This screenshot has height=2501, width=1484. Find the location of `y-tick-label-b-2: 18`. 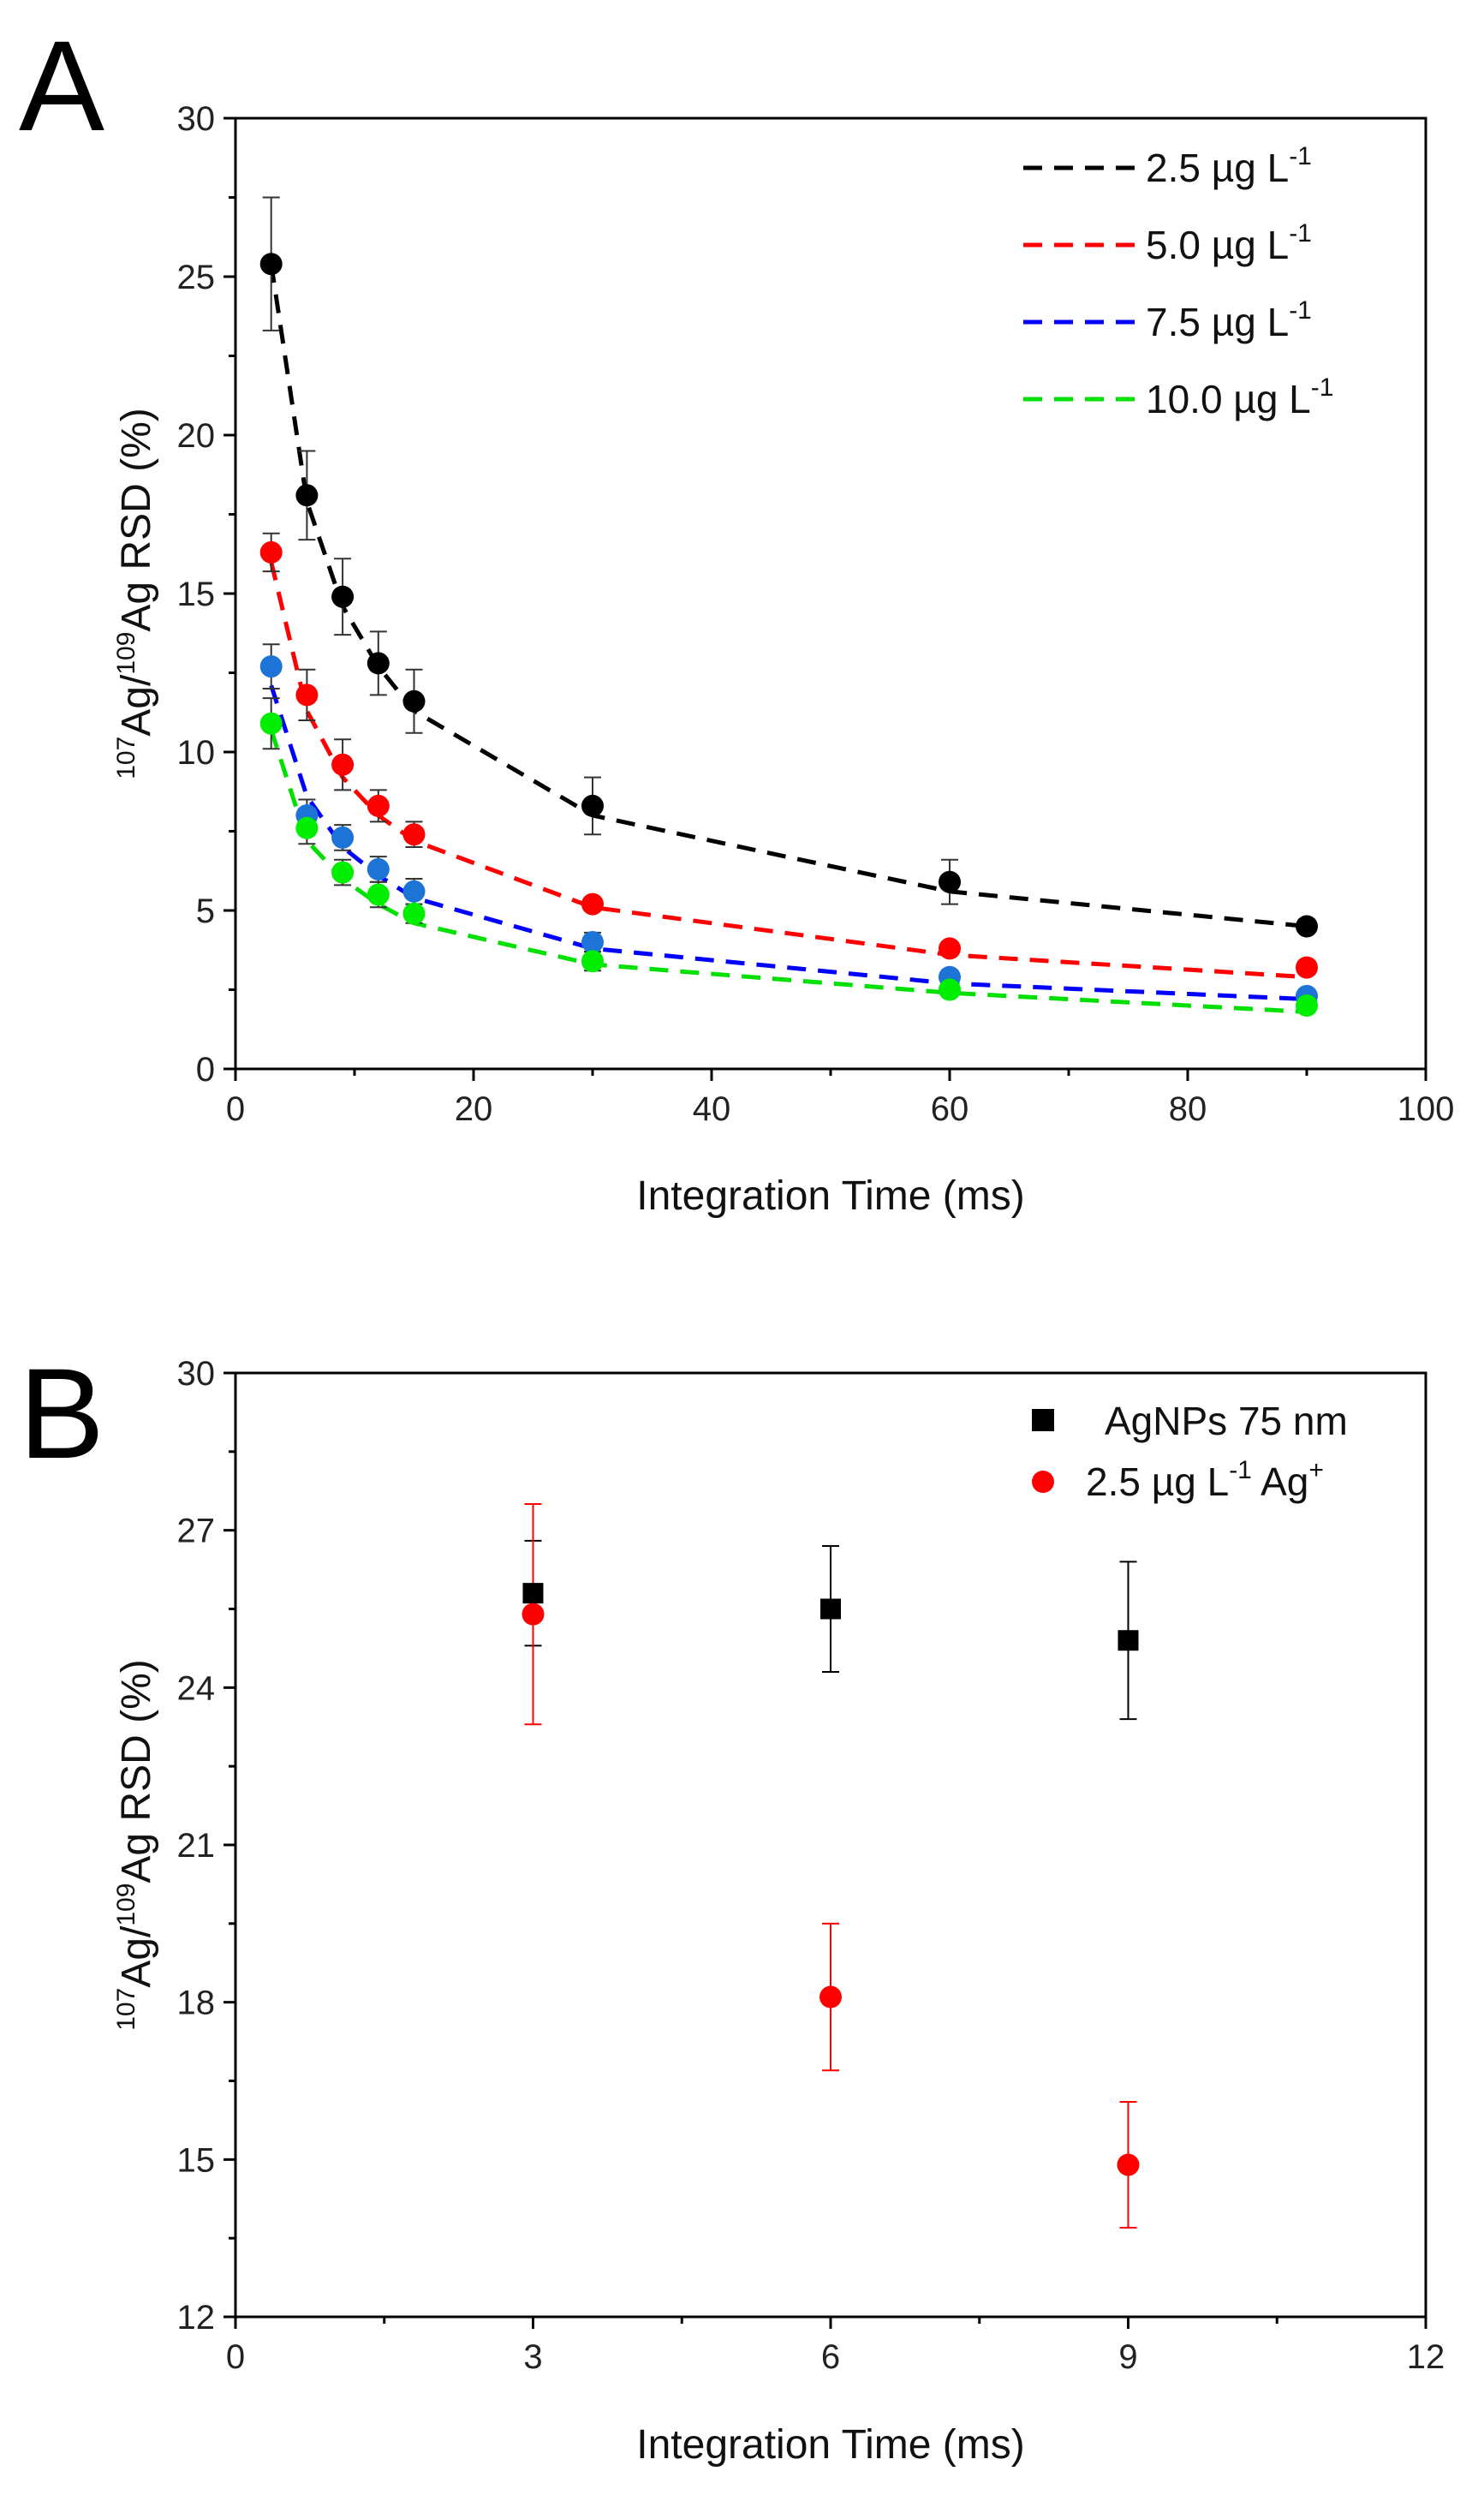

y-tick-label-b-2: 18 is located at coordinates (197, 2003).